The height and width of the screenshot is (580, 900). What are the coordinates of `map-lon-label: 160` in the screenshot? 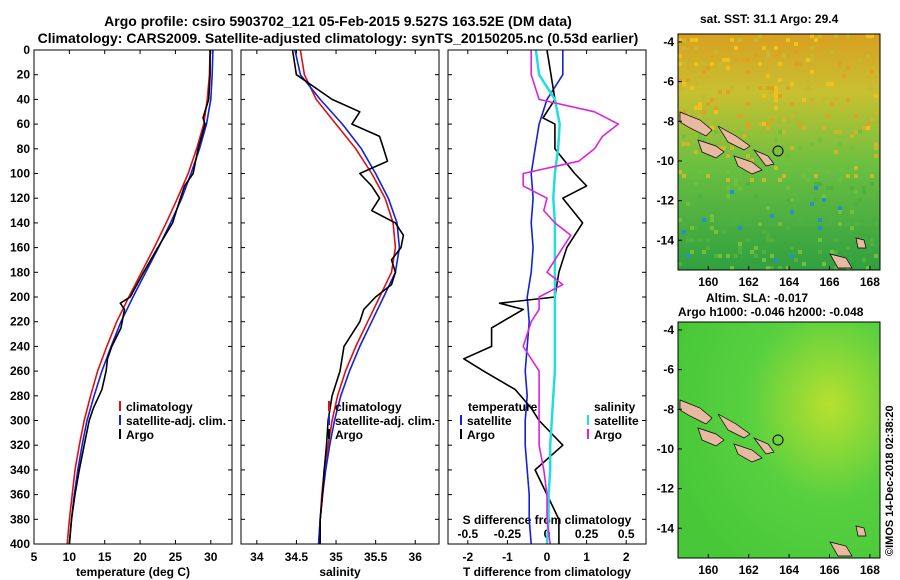 It's located at (708, 282).